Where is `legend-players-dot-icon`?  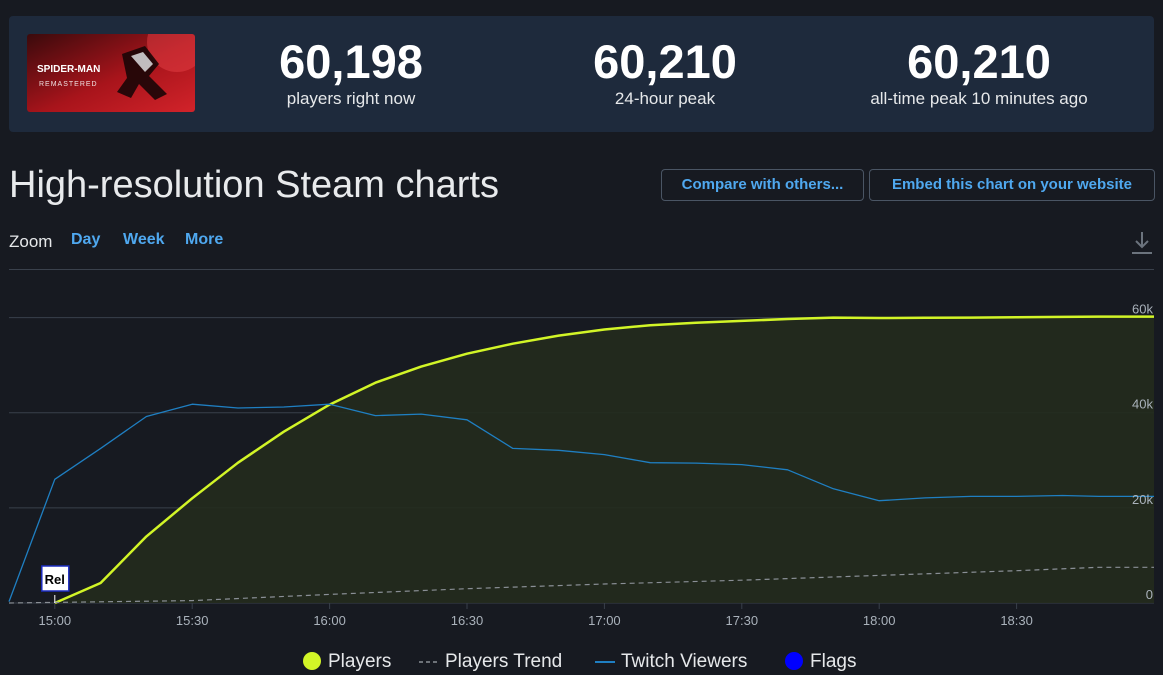 legend-players-dot-icon is located at coordinates (312, 661).